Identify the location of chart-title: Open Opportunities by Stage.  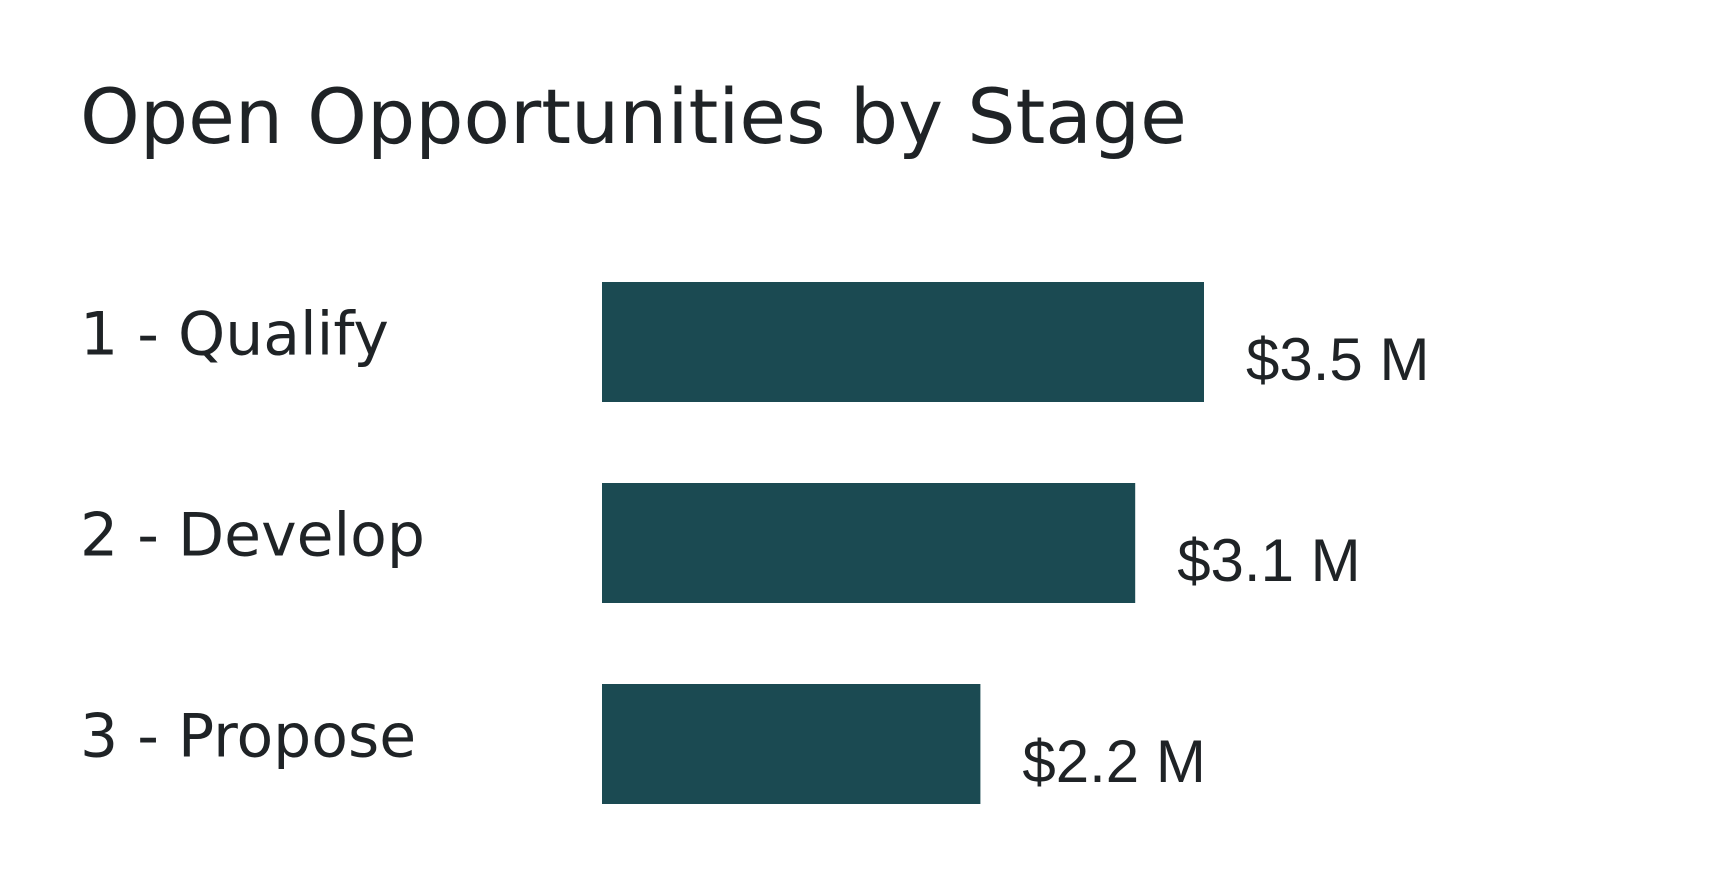
(633, 116).